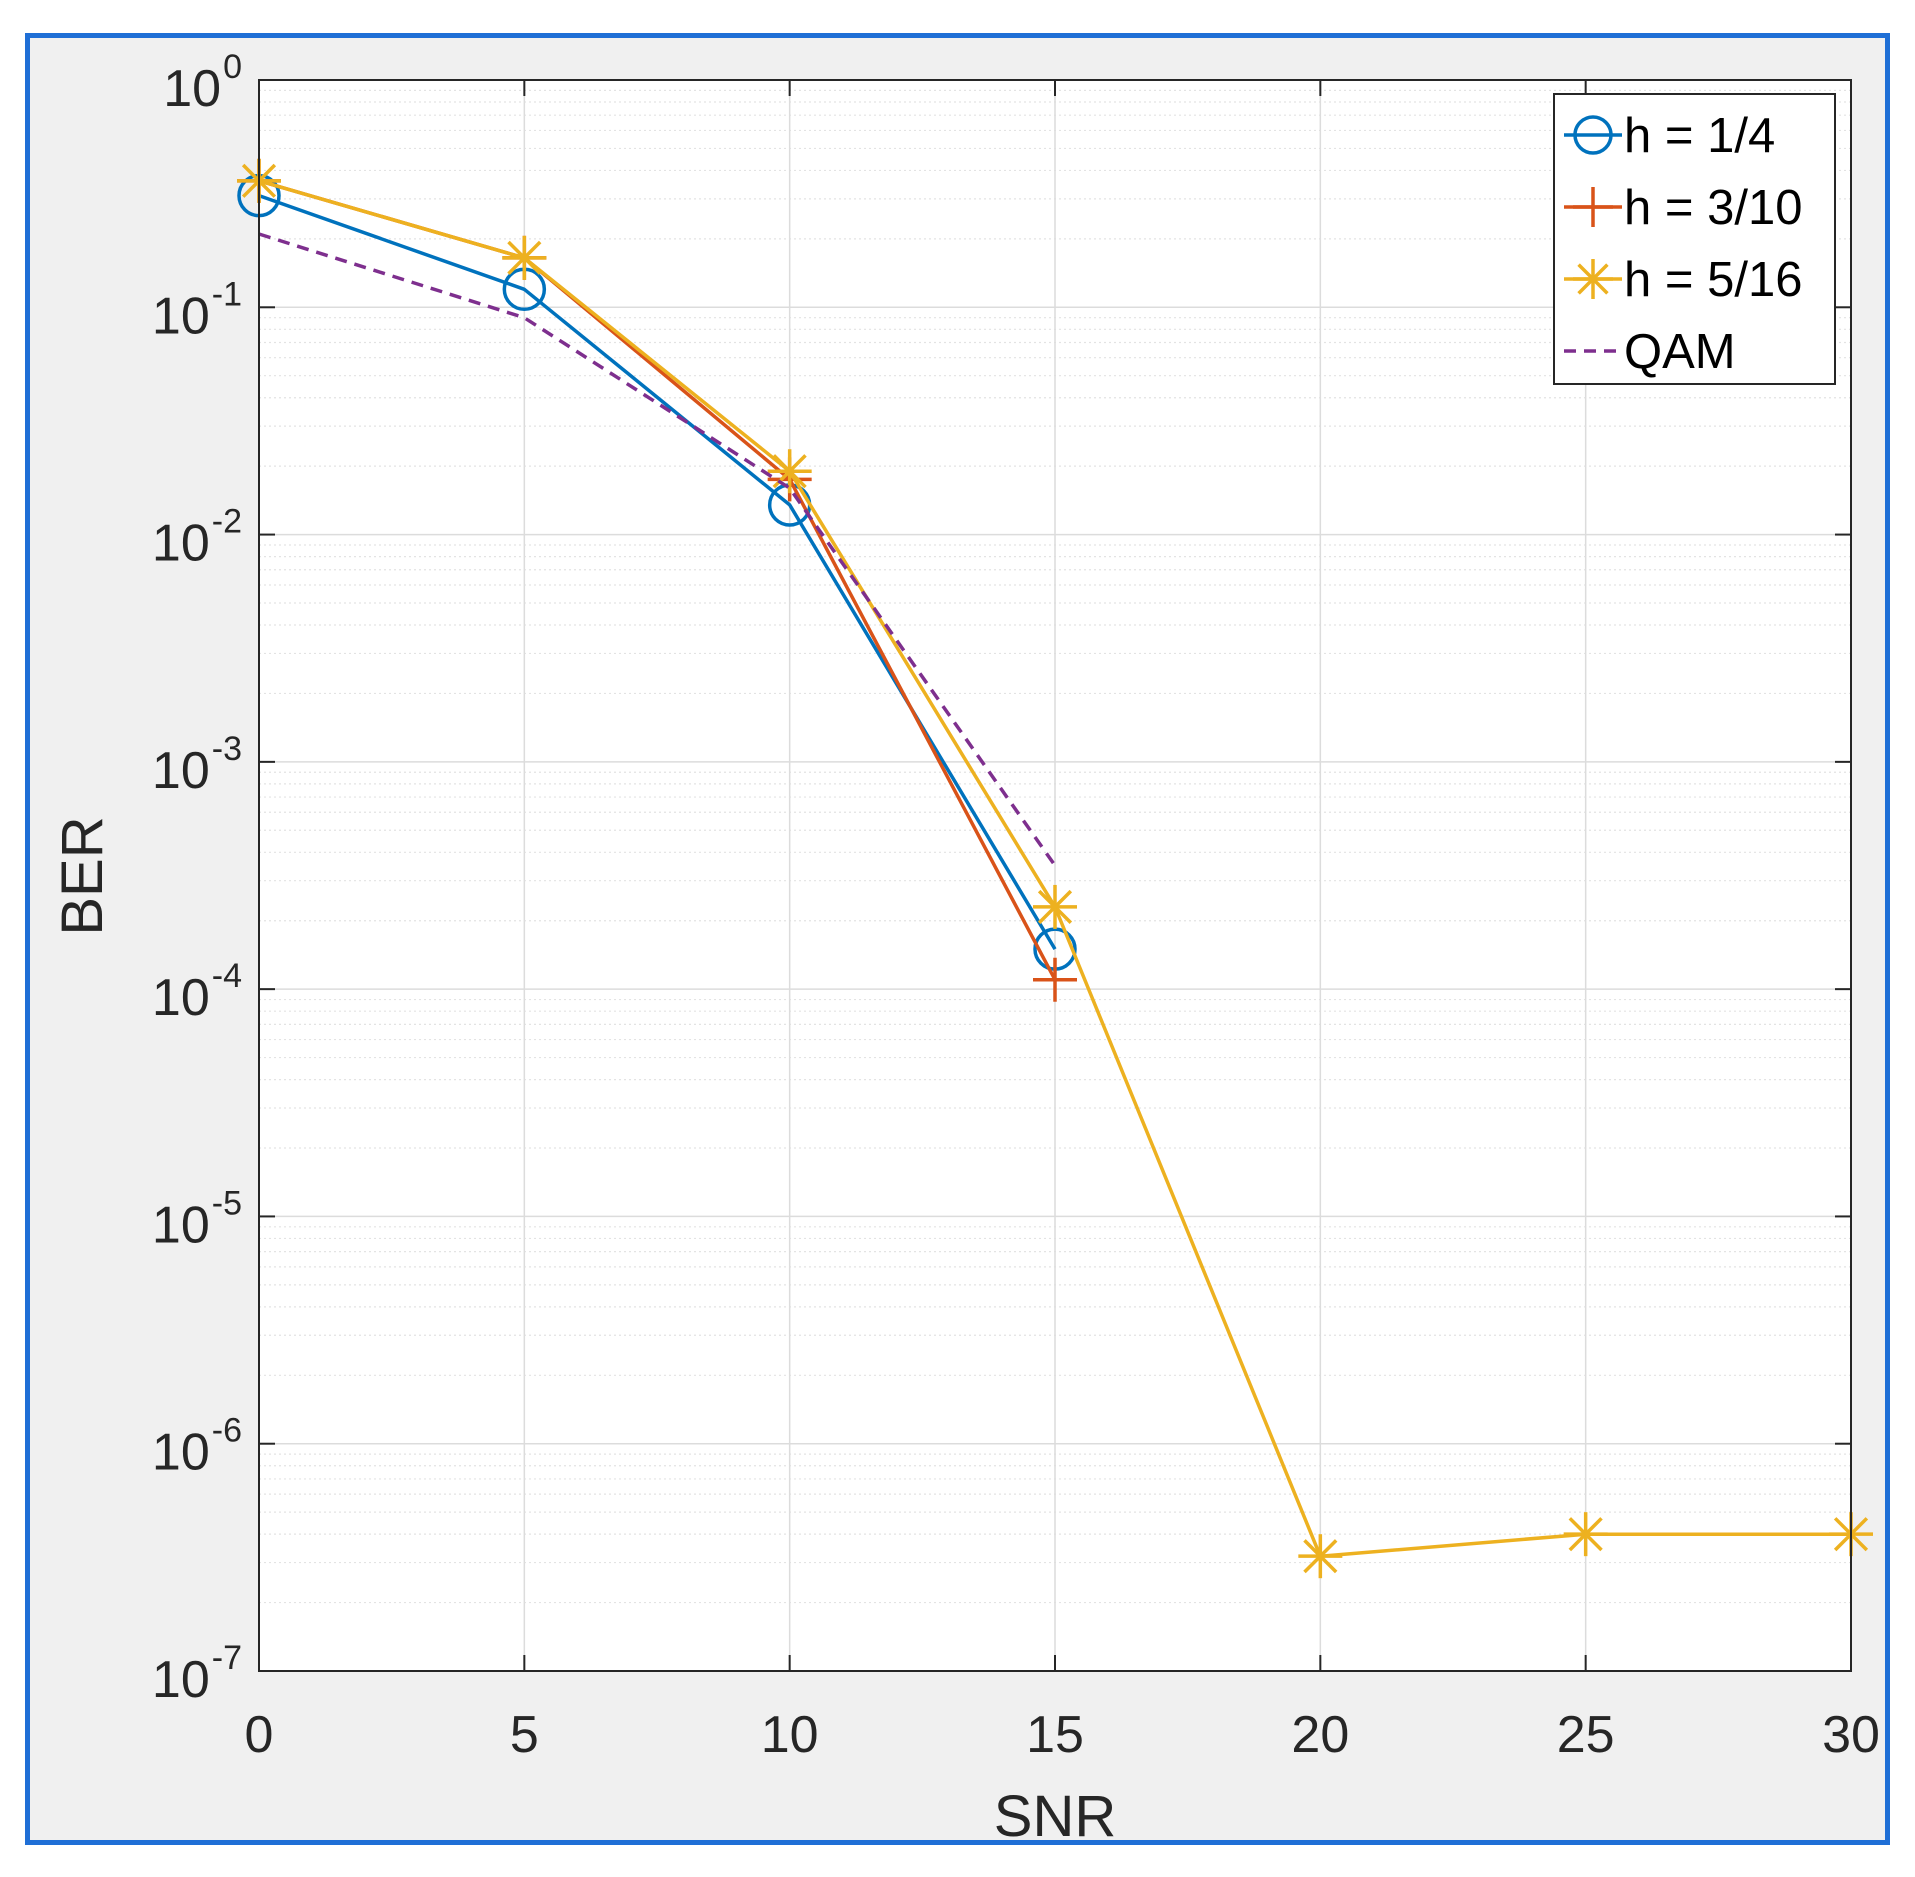 The width and height of the screenshot is (1915, 1877). Describe the element at coordinates (1586, 1735) in the screenshot. I see `x-tick-label: 25` at that location.